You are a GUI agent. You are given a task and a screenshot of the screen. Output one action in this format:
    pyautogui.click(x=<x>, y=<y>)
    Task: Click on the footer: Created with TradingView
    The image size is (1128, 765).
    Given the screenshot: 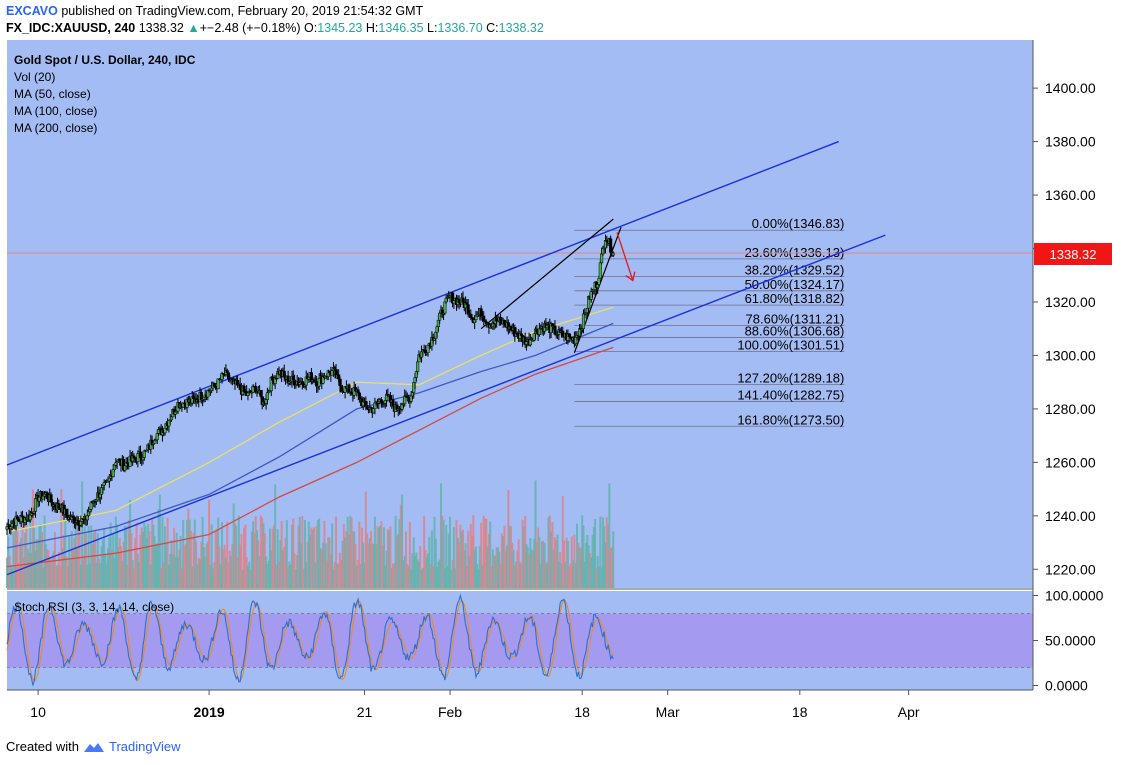 What is the action you would take?
    pyautogui.click(x=93, y=746)
    